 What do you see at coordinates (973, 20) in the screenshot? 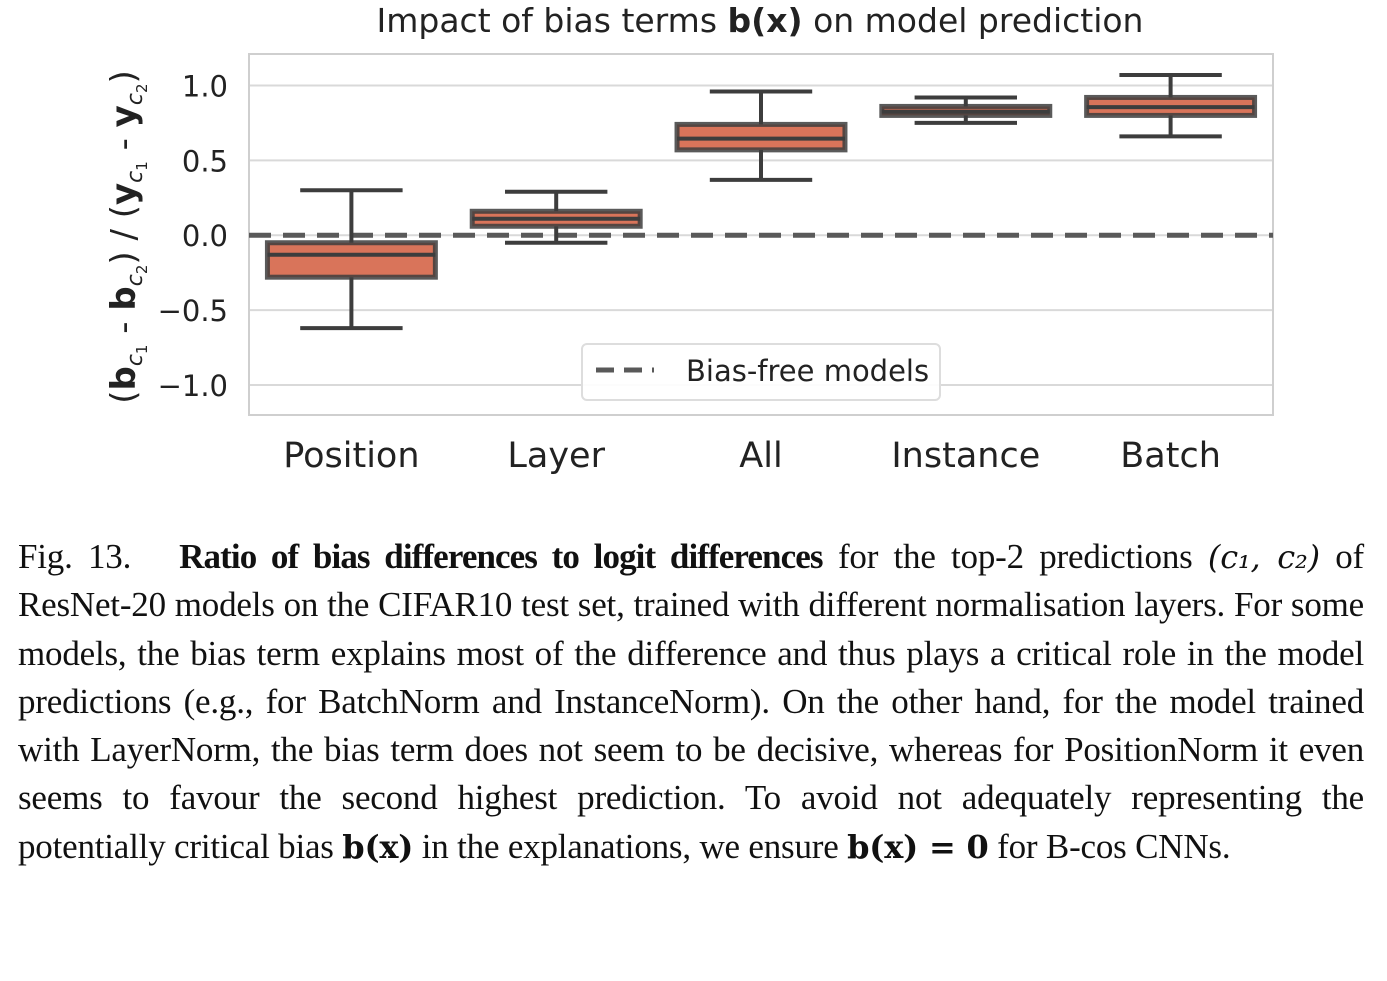
I see `chart-title-suffix: on model prediction` at bounding box center [973, 20].